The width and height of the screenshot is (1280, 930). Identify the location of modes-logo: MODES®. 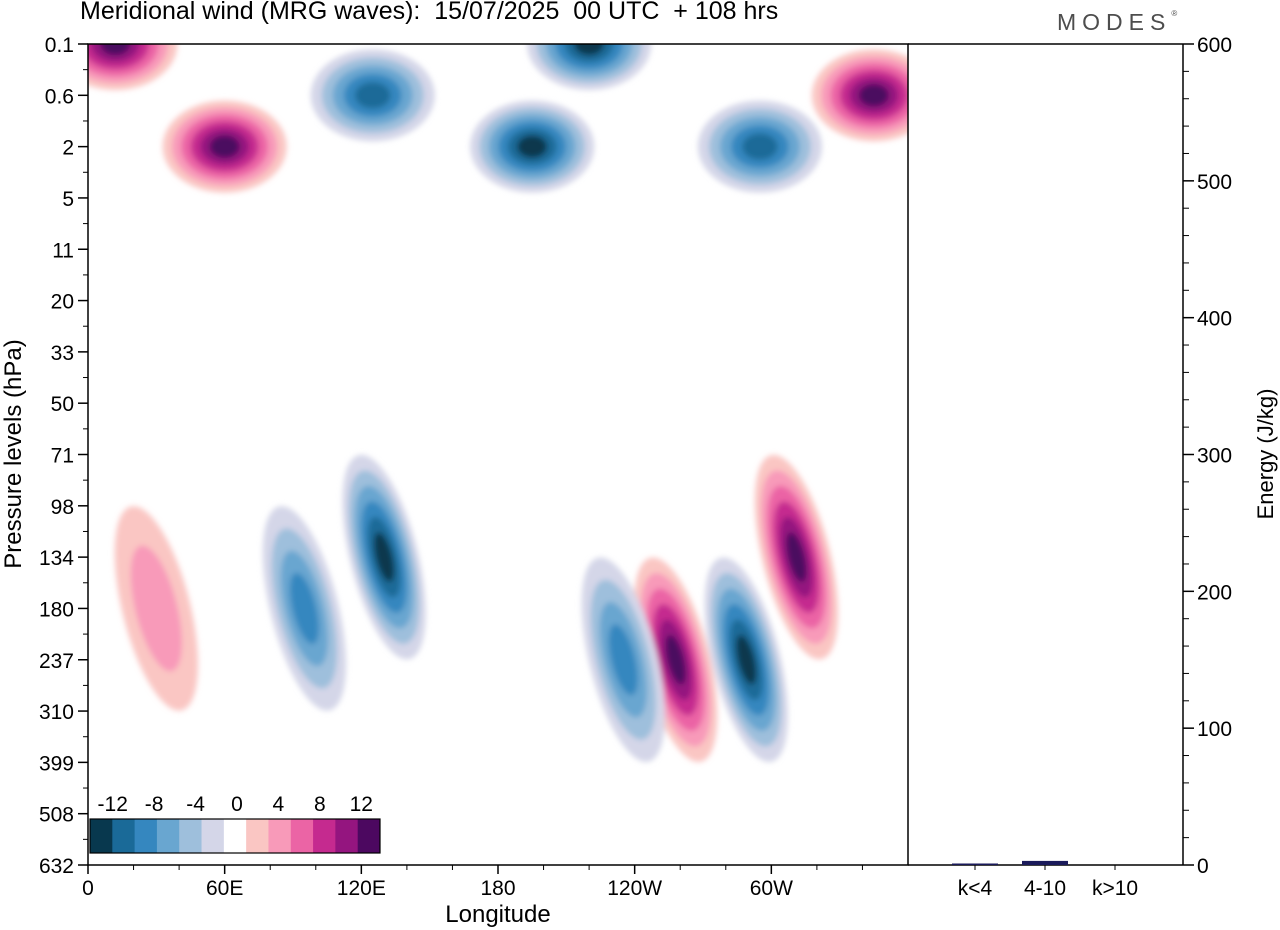
(1117, 22).